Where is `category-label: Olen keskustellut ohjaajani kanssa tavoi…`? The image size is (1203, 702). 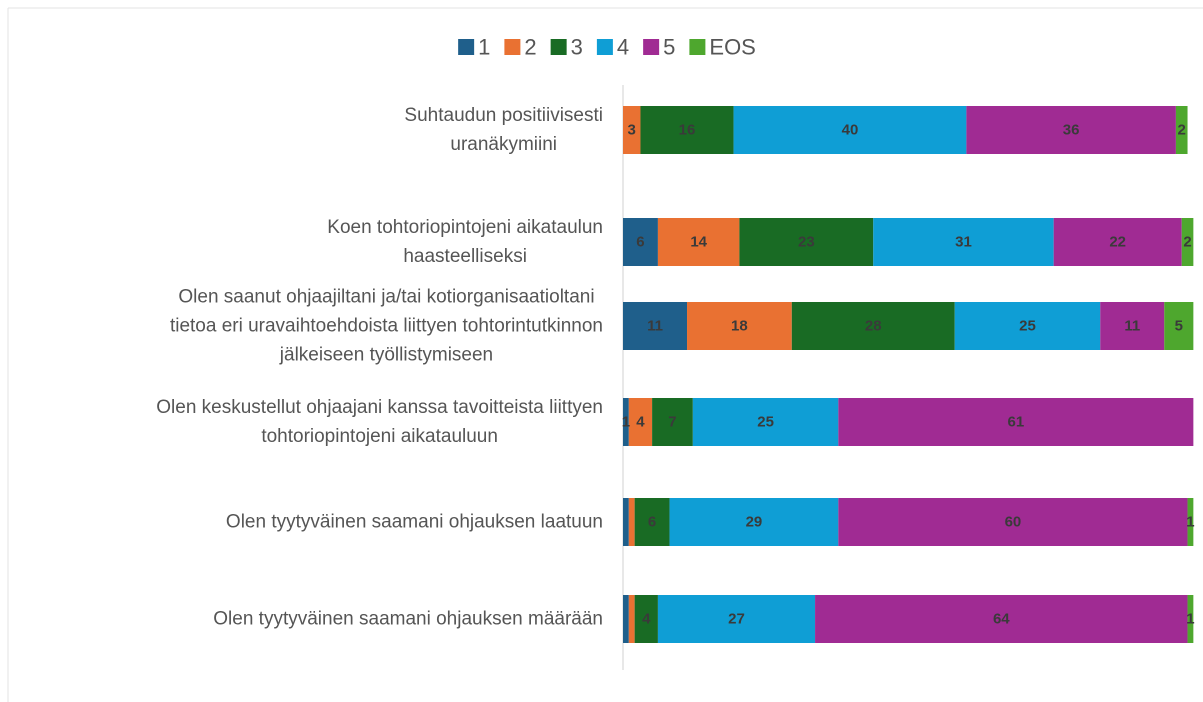 category-label: Olen keskustellut ohjaajani kanssa tavoi… is located at coordinates (379, 422).